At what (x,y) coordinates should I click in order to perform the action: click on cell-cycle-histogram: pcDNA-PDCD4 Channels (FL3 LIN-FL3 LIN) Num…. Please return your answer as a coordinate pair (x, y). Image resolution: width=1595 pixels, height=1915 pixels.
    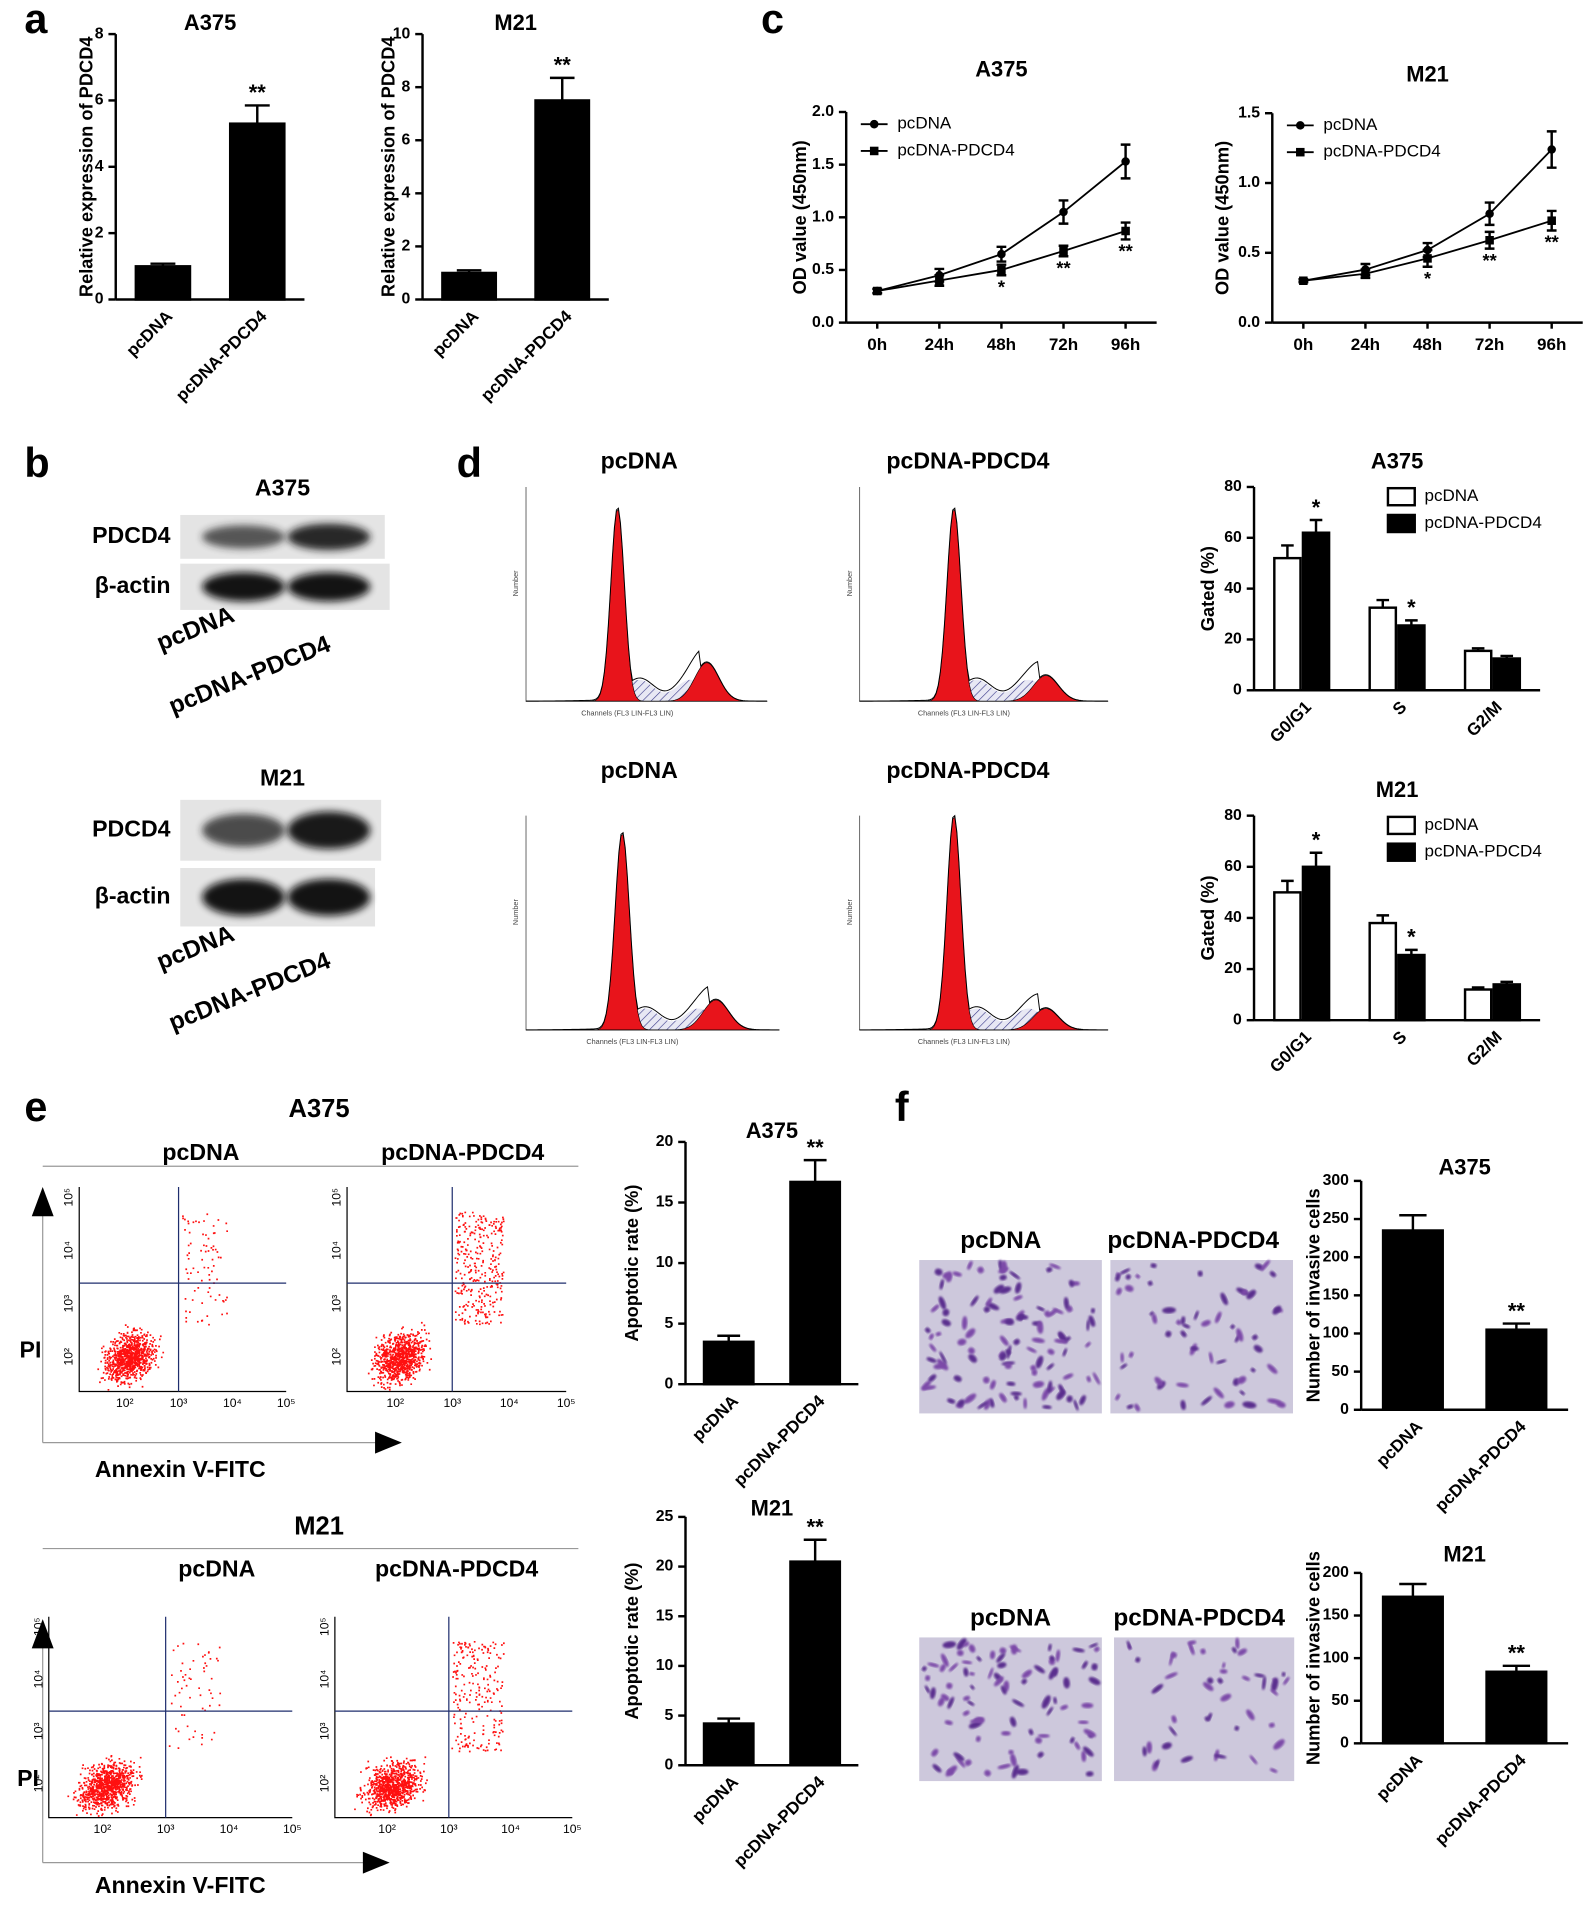
    Looking at the image, I should click on (976, 901).